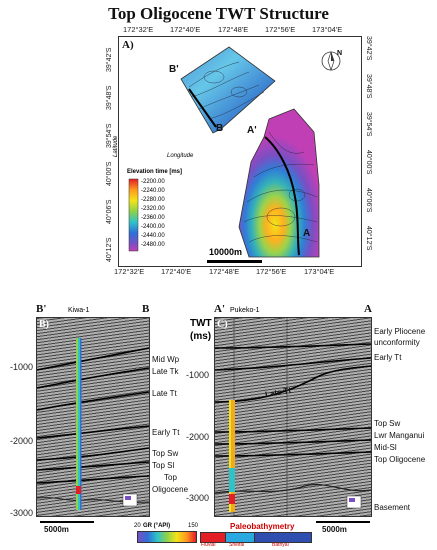  I want to click on section-b-horizon-label: Late Tk, so click(165, 371).